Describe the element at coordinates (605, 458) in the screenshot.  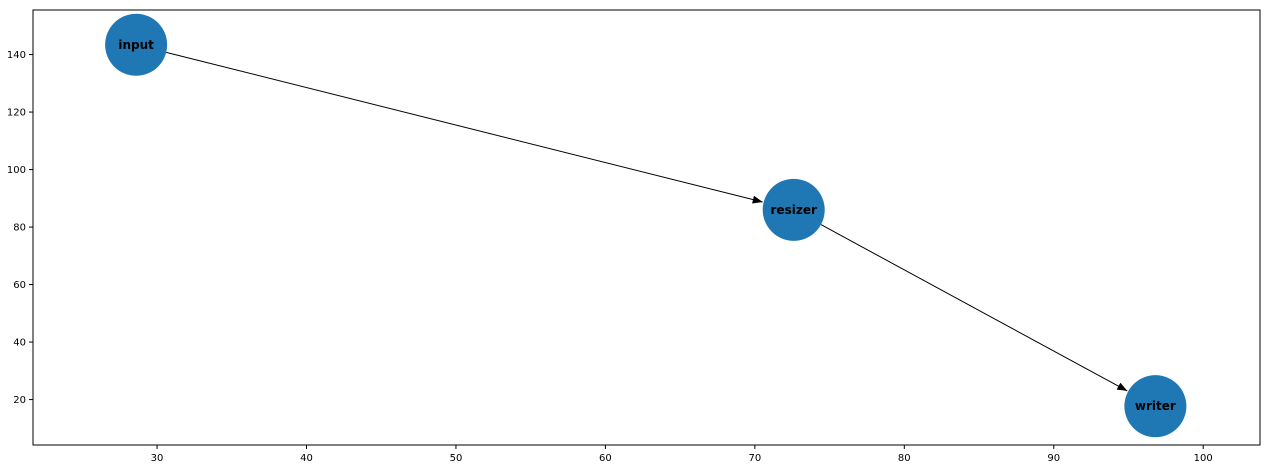
I see `x-tick-label: 60` at that location.